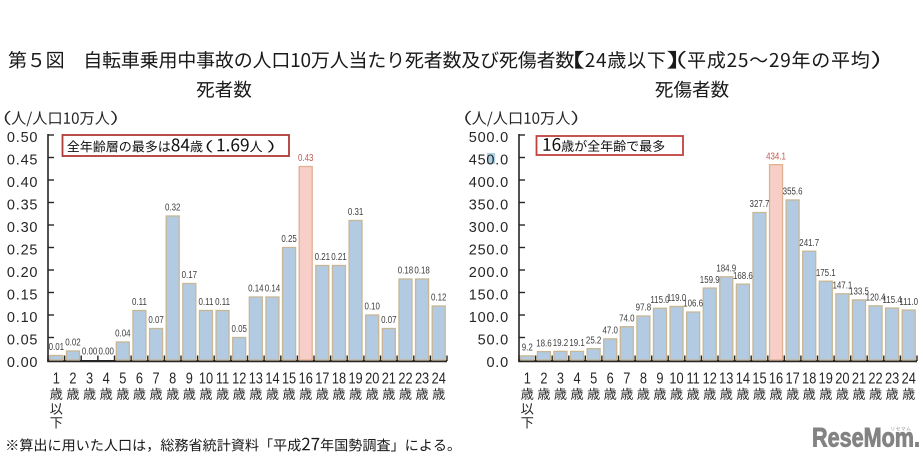 The height and width of the screenshot is (460, 923). Describe the element at coordinates (22, 183) in the screenshot. I see `svg-text: 0.40` at that location.